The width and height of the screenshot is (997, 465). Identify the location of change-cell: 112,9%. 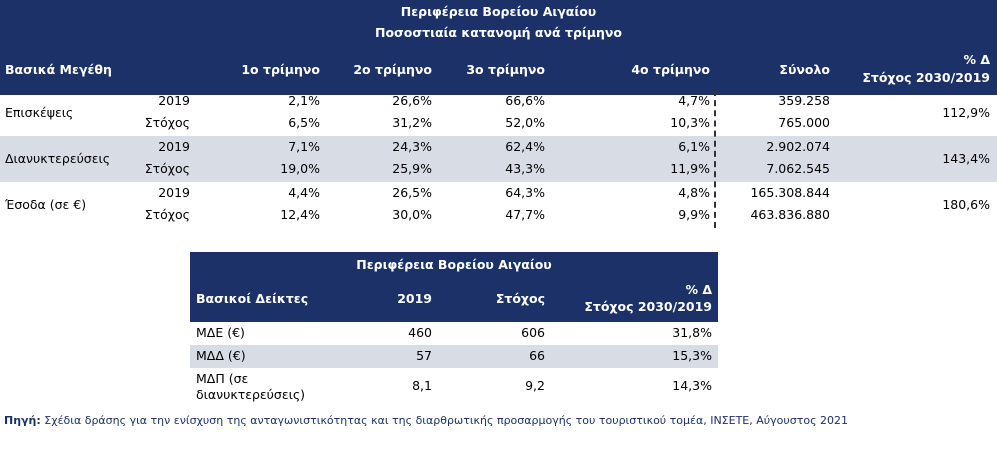
(966, 112).